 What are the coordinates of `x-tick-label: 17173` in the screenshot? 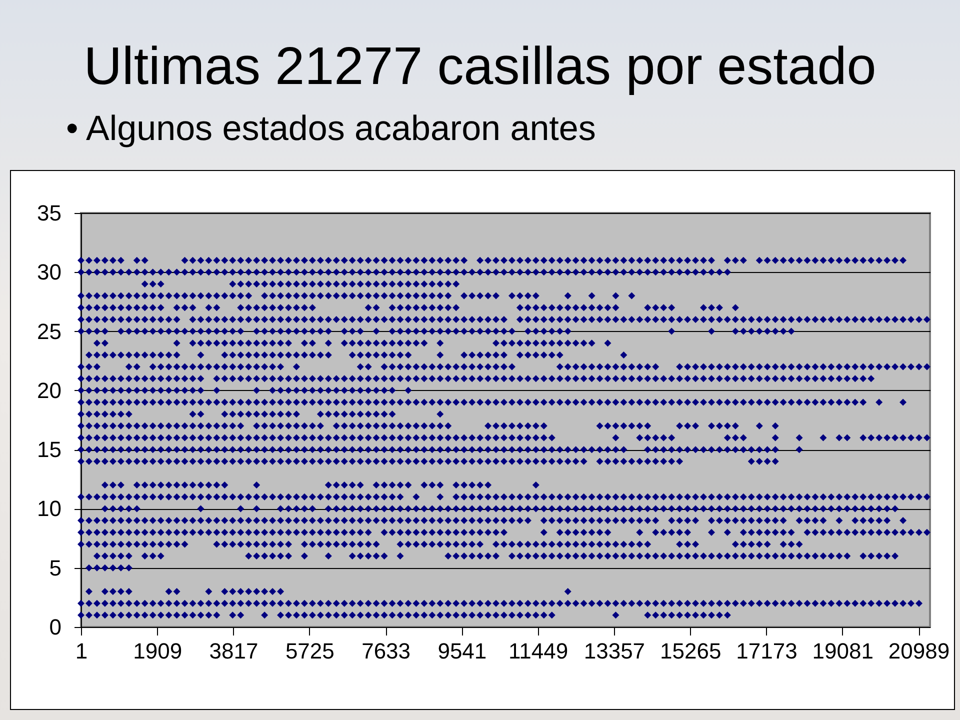 It's located at (767, 651).